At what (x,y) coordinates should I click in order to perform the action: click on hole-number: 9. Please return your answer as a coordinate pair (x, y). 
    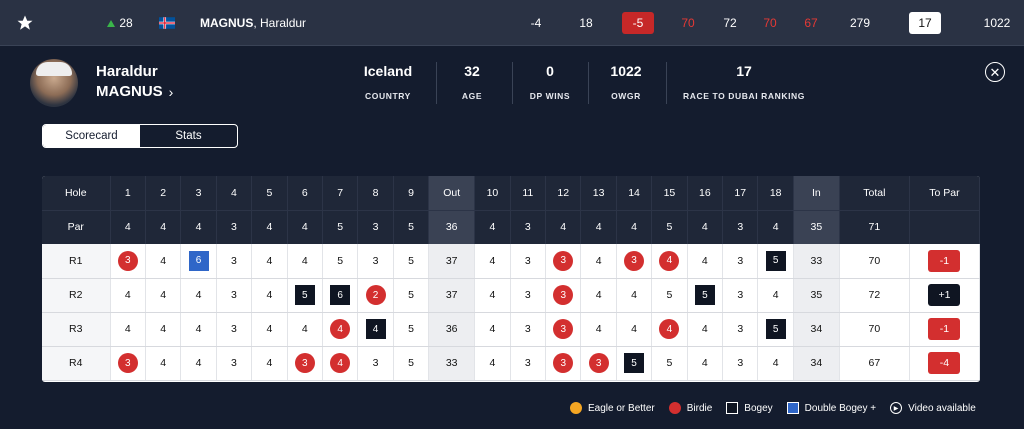
    Looking at the image, I should click on (411, 193).